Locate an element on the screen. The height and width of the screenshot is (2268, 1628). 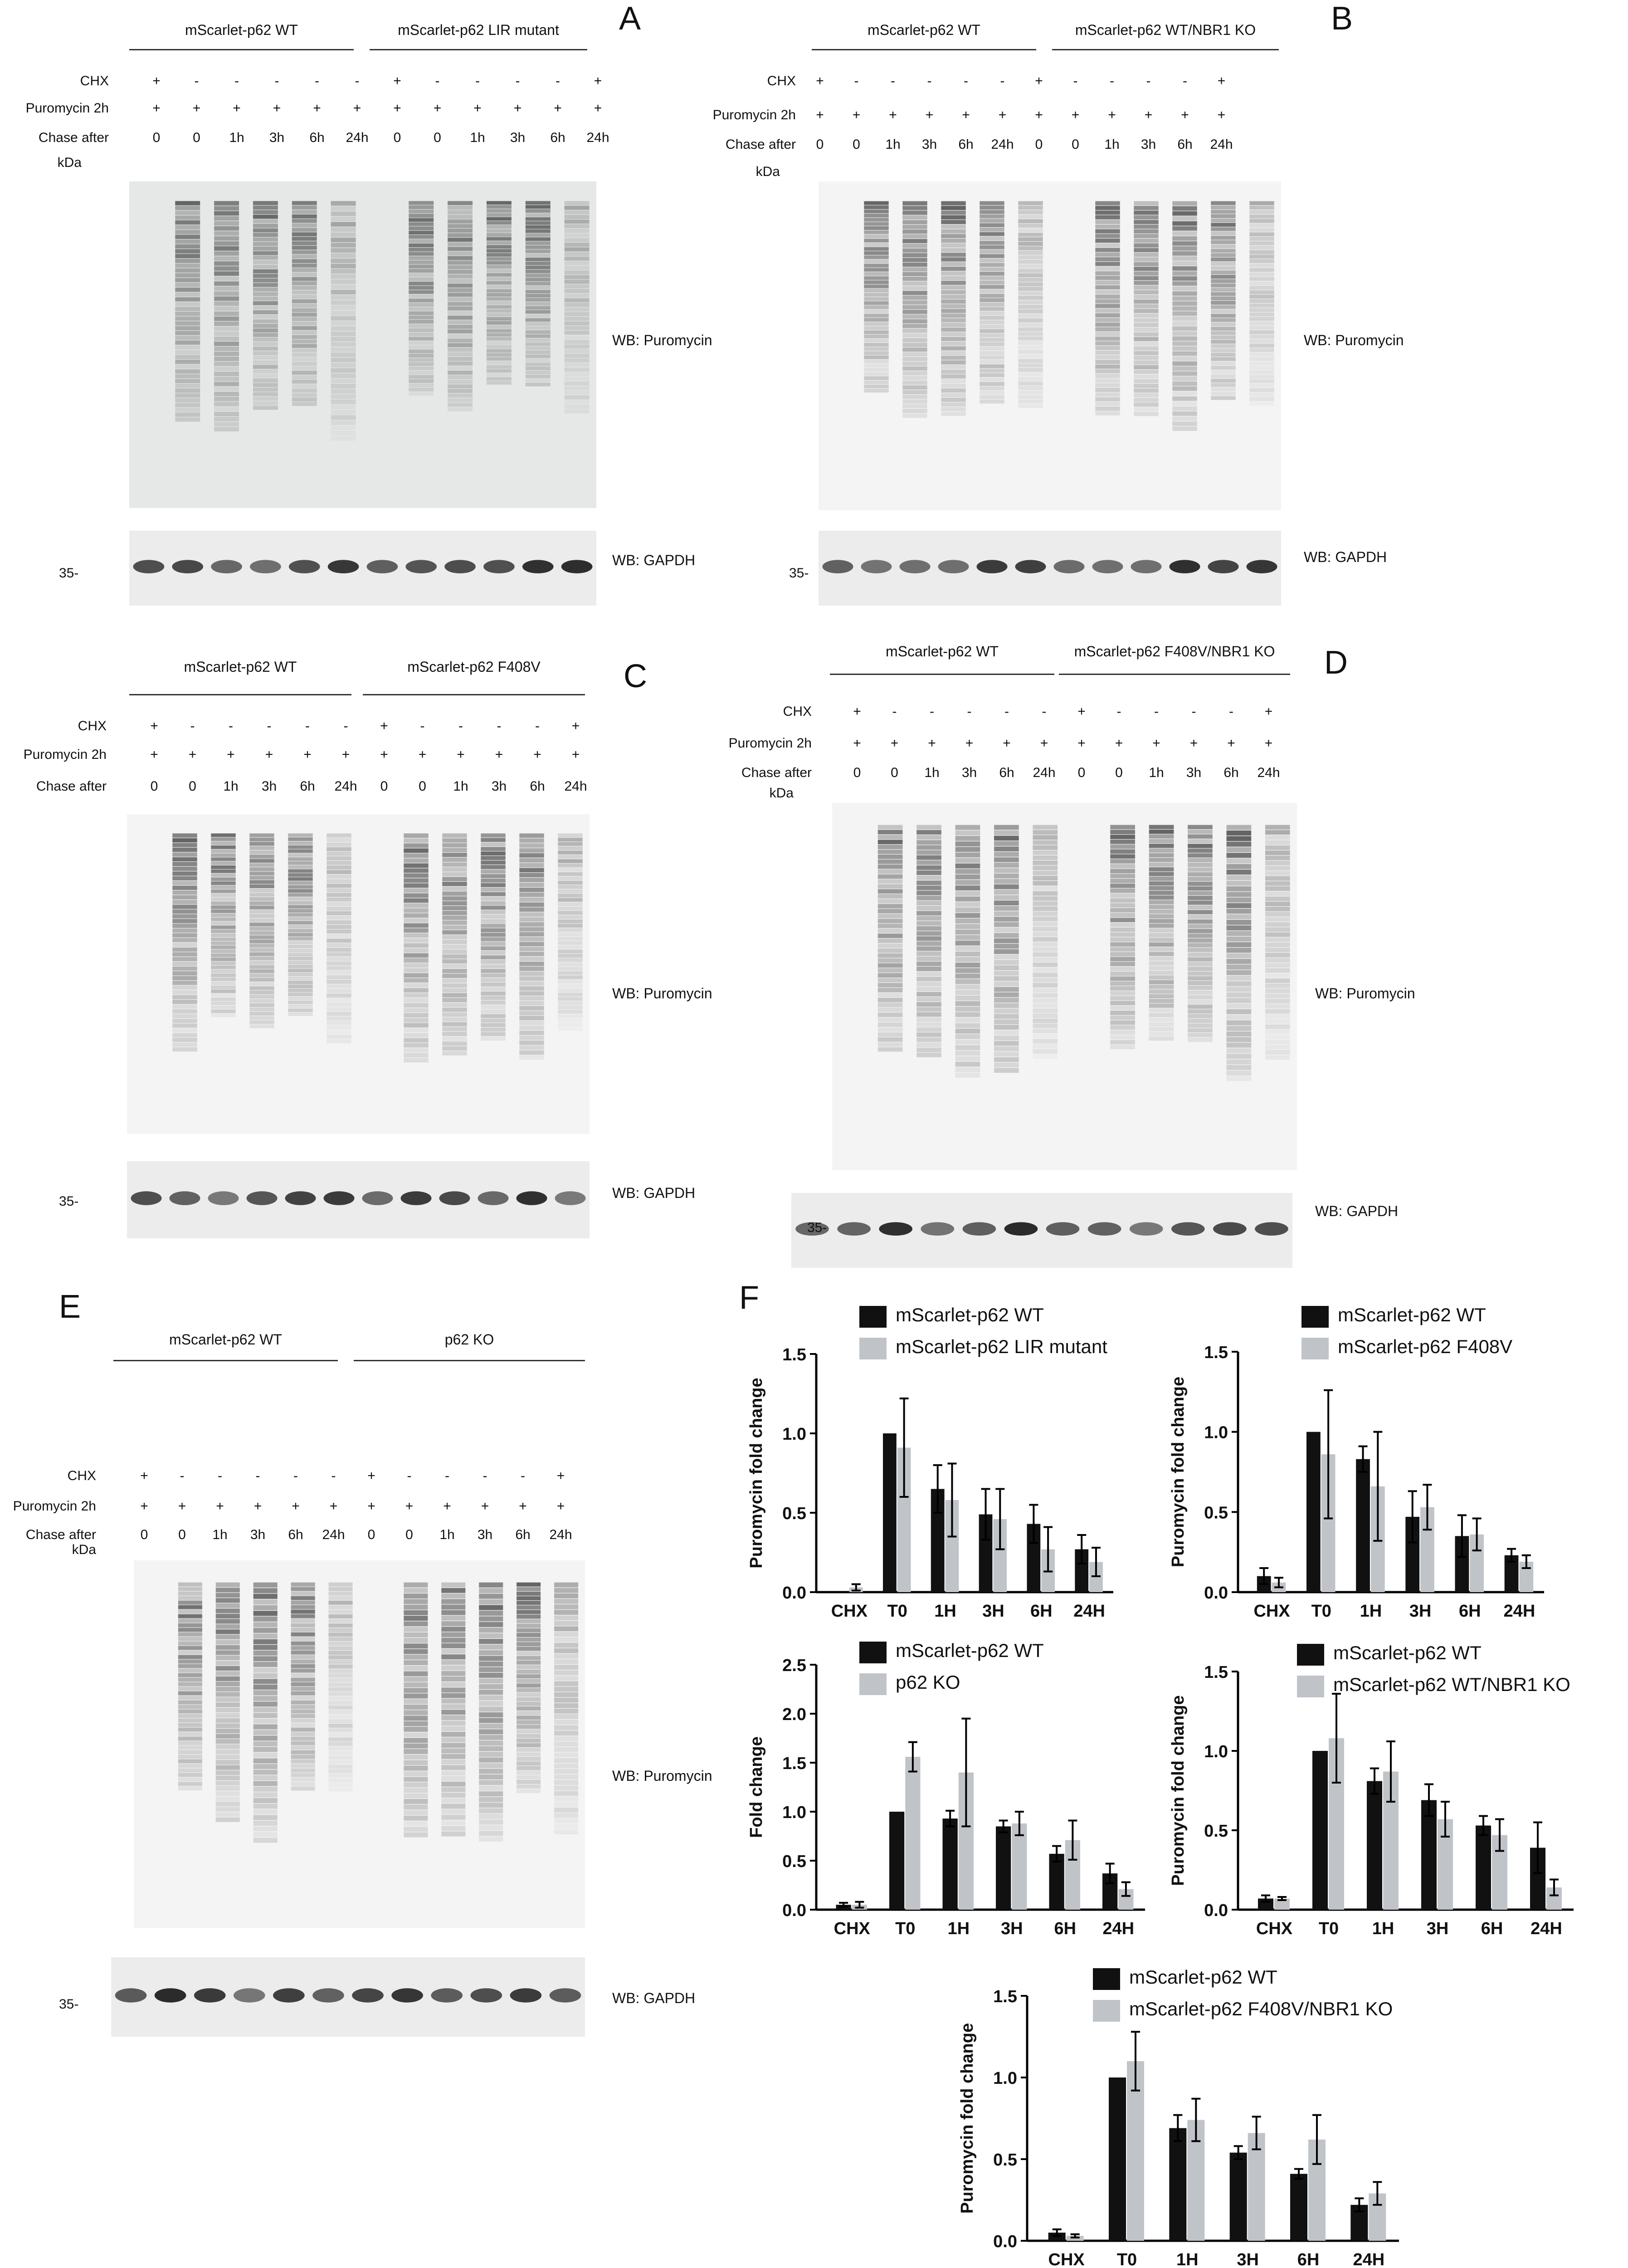
y-tick-label: 0.5 is located at coordinates (794, 1514).